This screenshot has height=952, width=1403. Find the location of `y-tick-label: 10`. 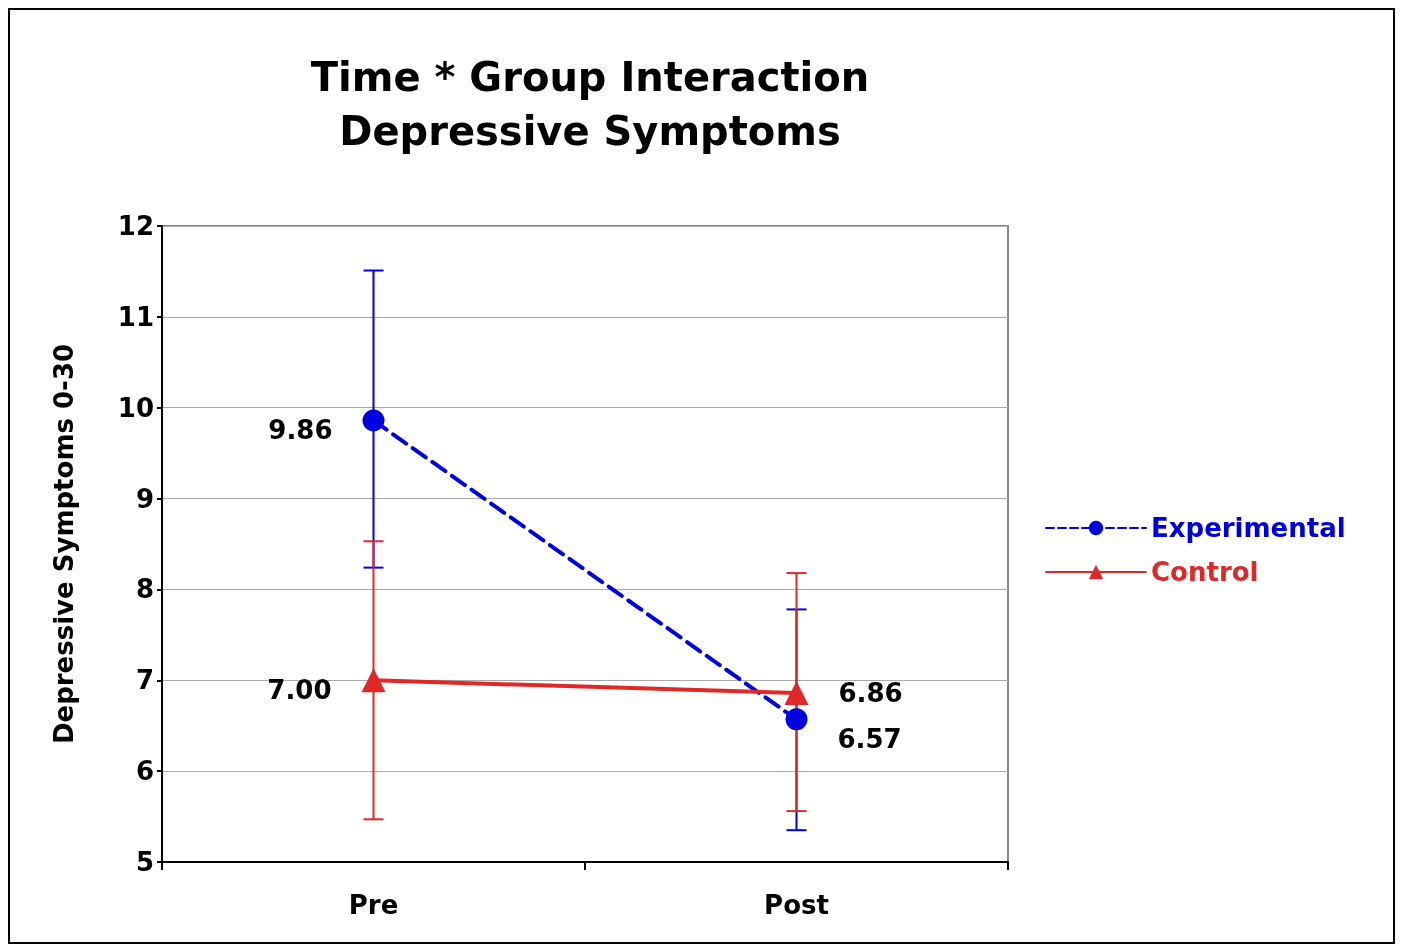

y-tick-label: 10 is located at coordinates (135, 407).